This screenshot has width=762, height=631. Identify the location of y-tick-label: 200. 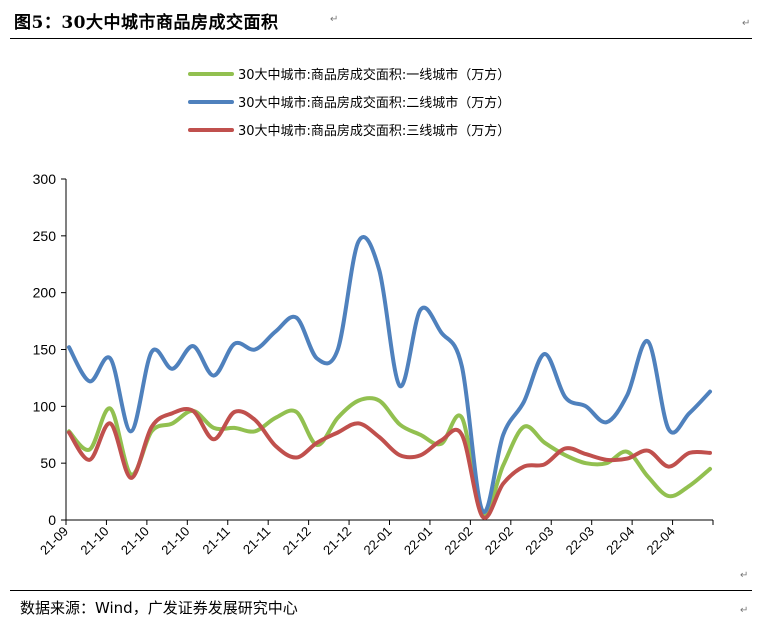
(45, 293).